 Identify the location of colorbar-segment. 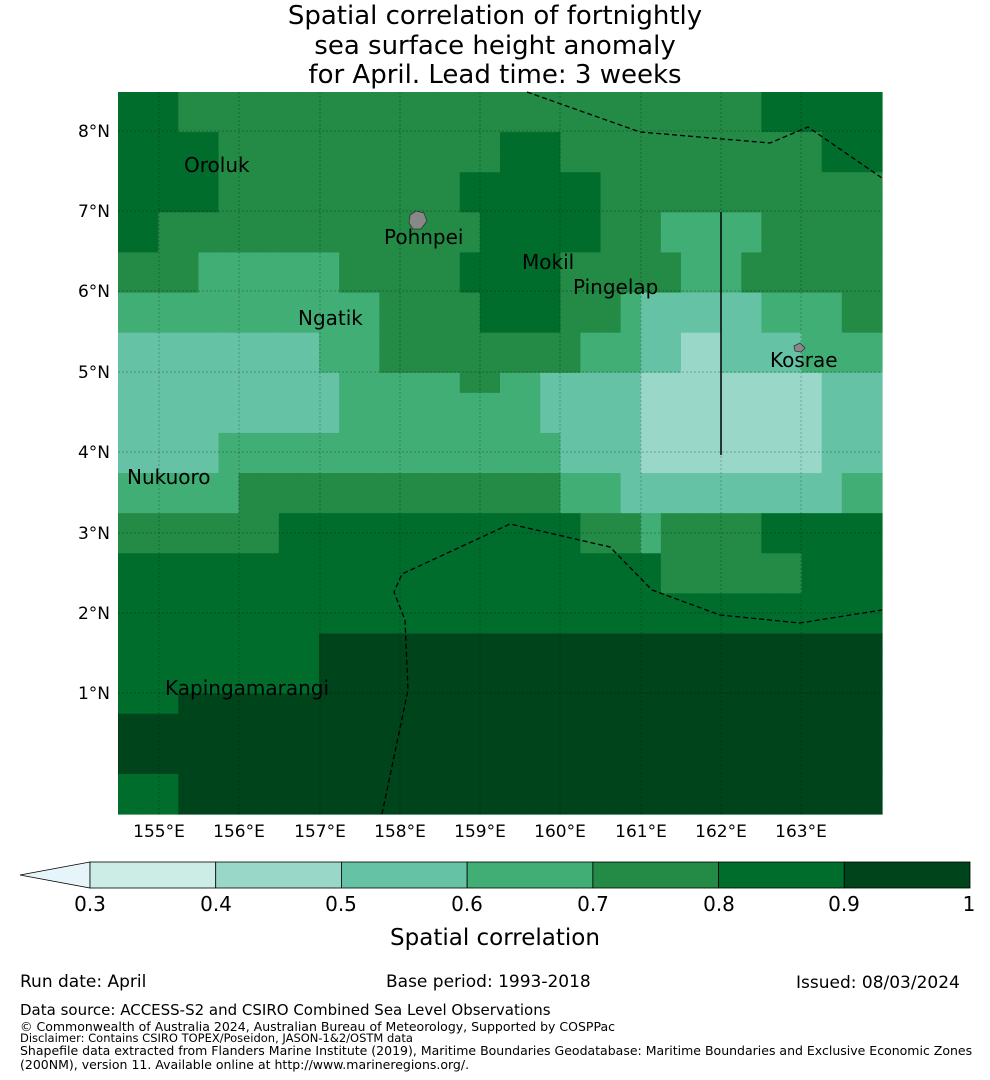
(278, 875).